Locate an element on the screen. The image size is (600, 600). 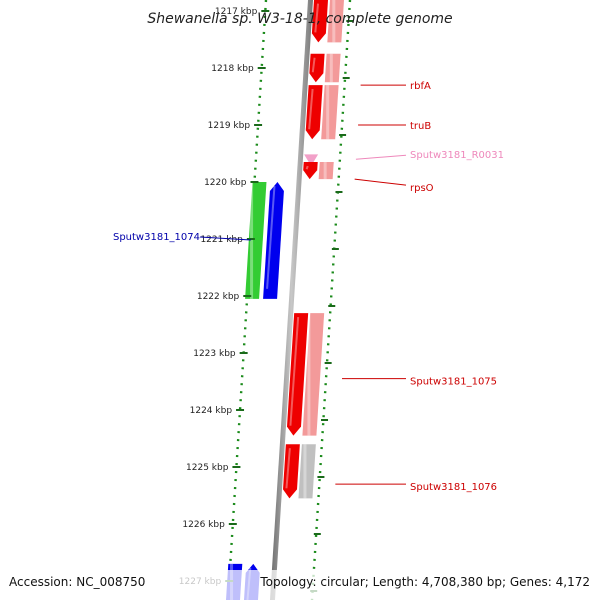
tick-label: 1217 kbp is located at coordinates (236, 12).